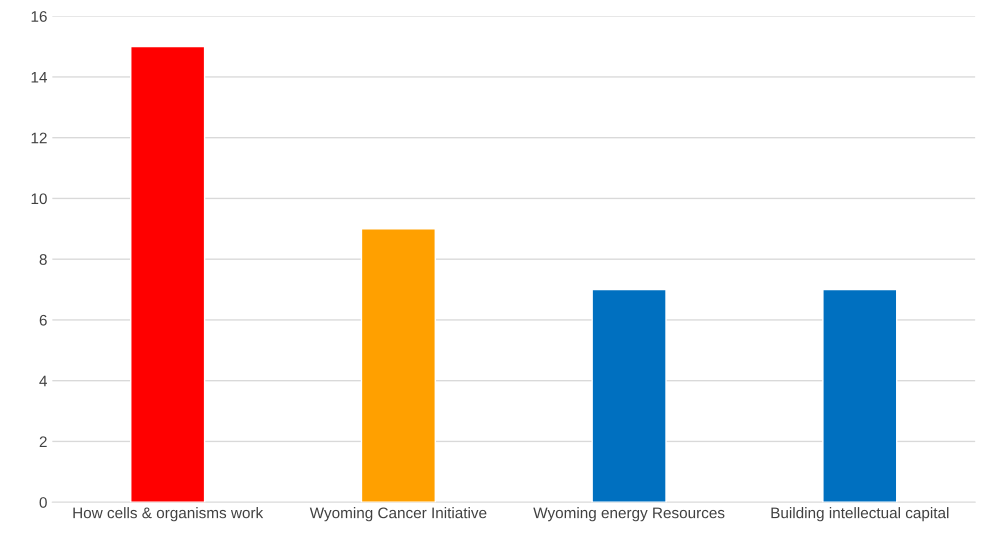 This screenshot has height=540, width=987. Describe the element at coordinates (43, 259) in the screenshot. I see `y-tick-label: 8` at that location.